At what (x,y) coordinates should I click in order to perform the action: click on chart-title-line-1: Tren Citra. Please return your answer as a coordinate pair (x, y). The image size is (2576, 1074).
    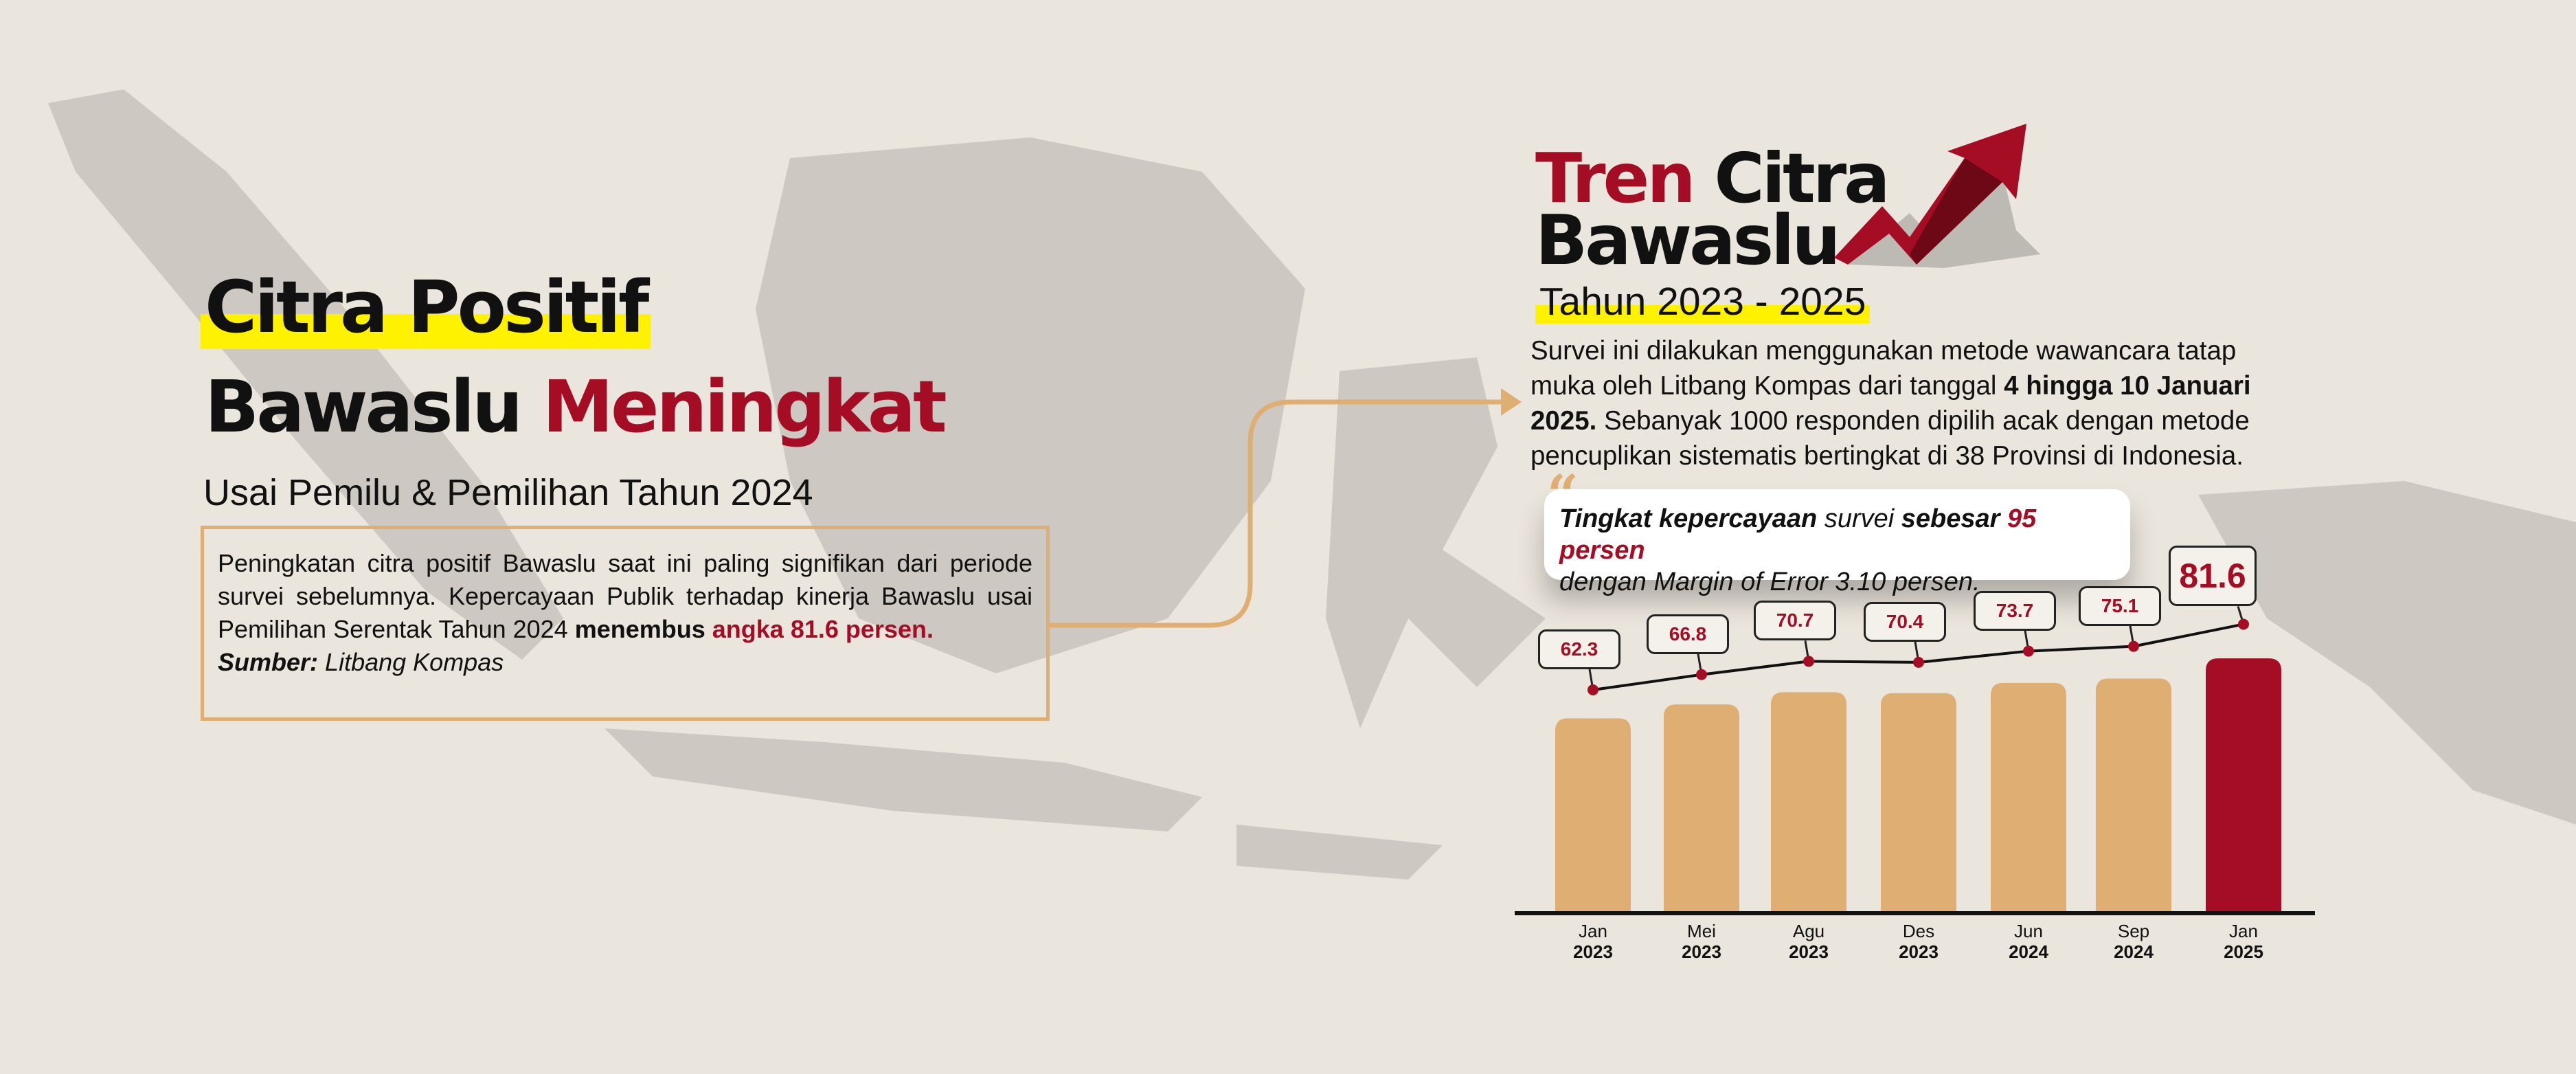
    Looking at the image, I should click on (1712, 178).